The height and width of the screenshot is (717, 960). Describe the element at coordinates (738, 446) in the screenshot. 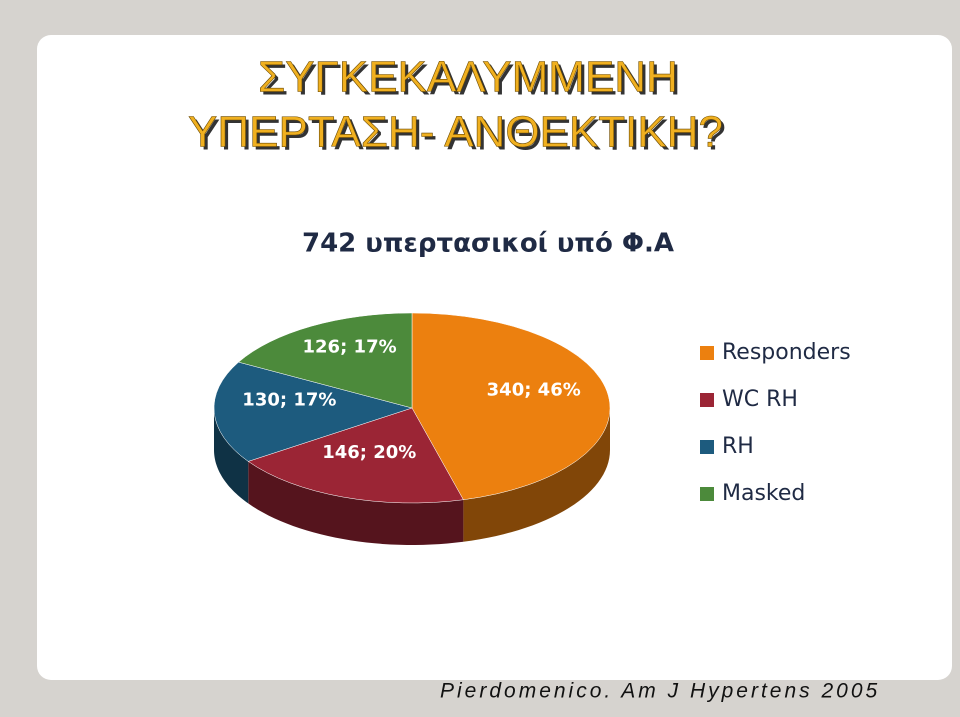

I see `legend-label: RH` at that location.